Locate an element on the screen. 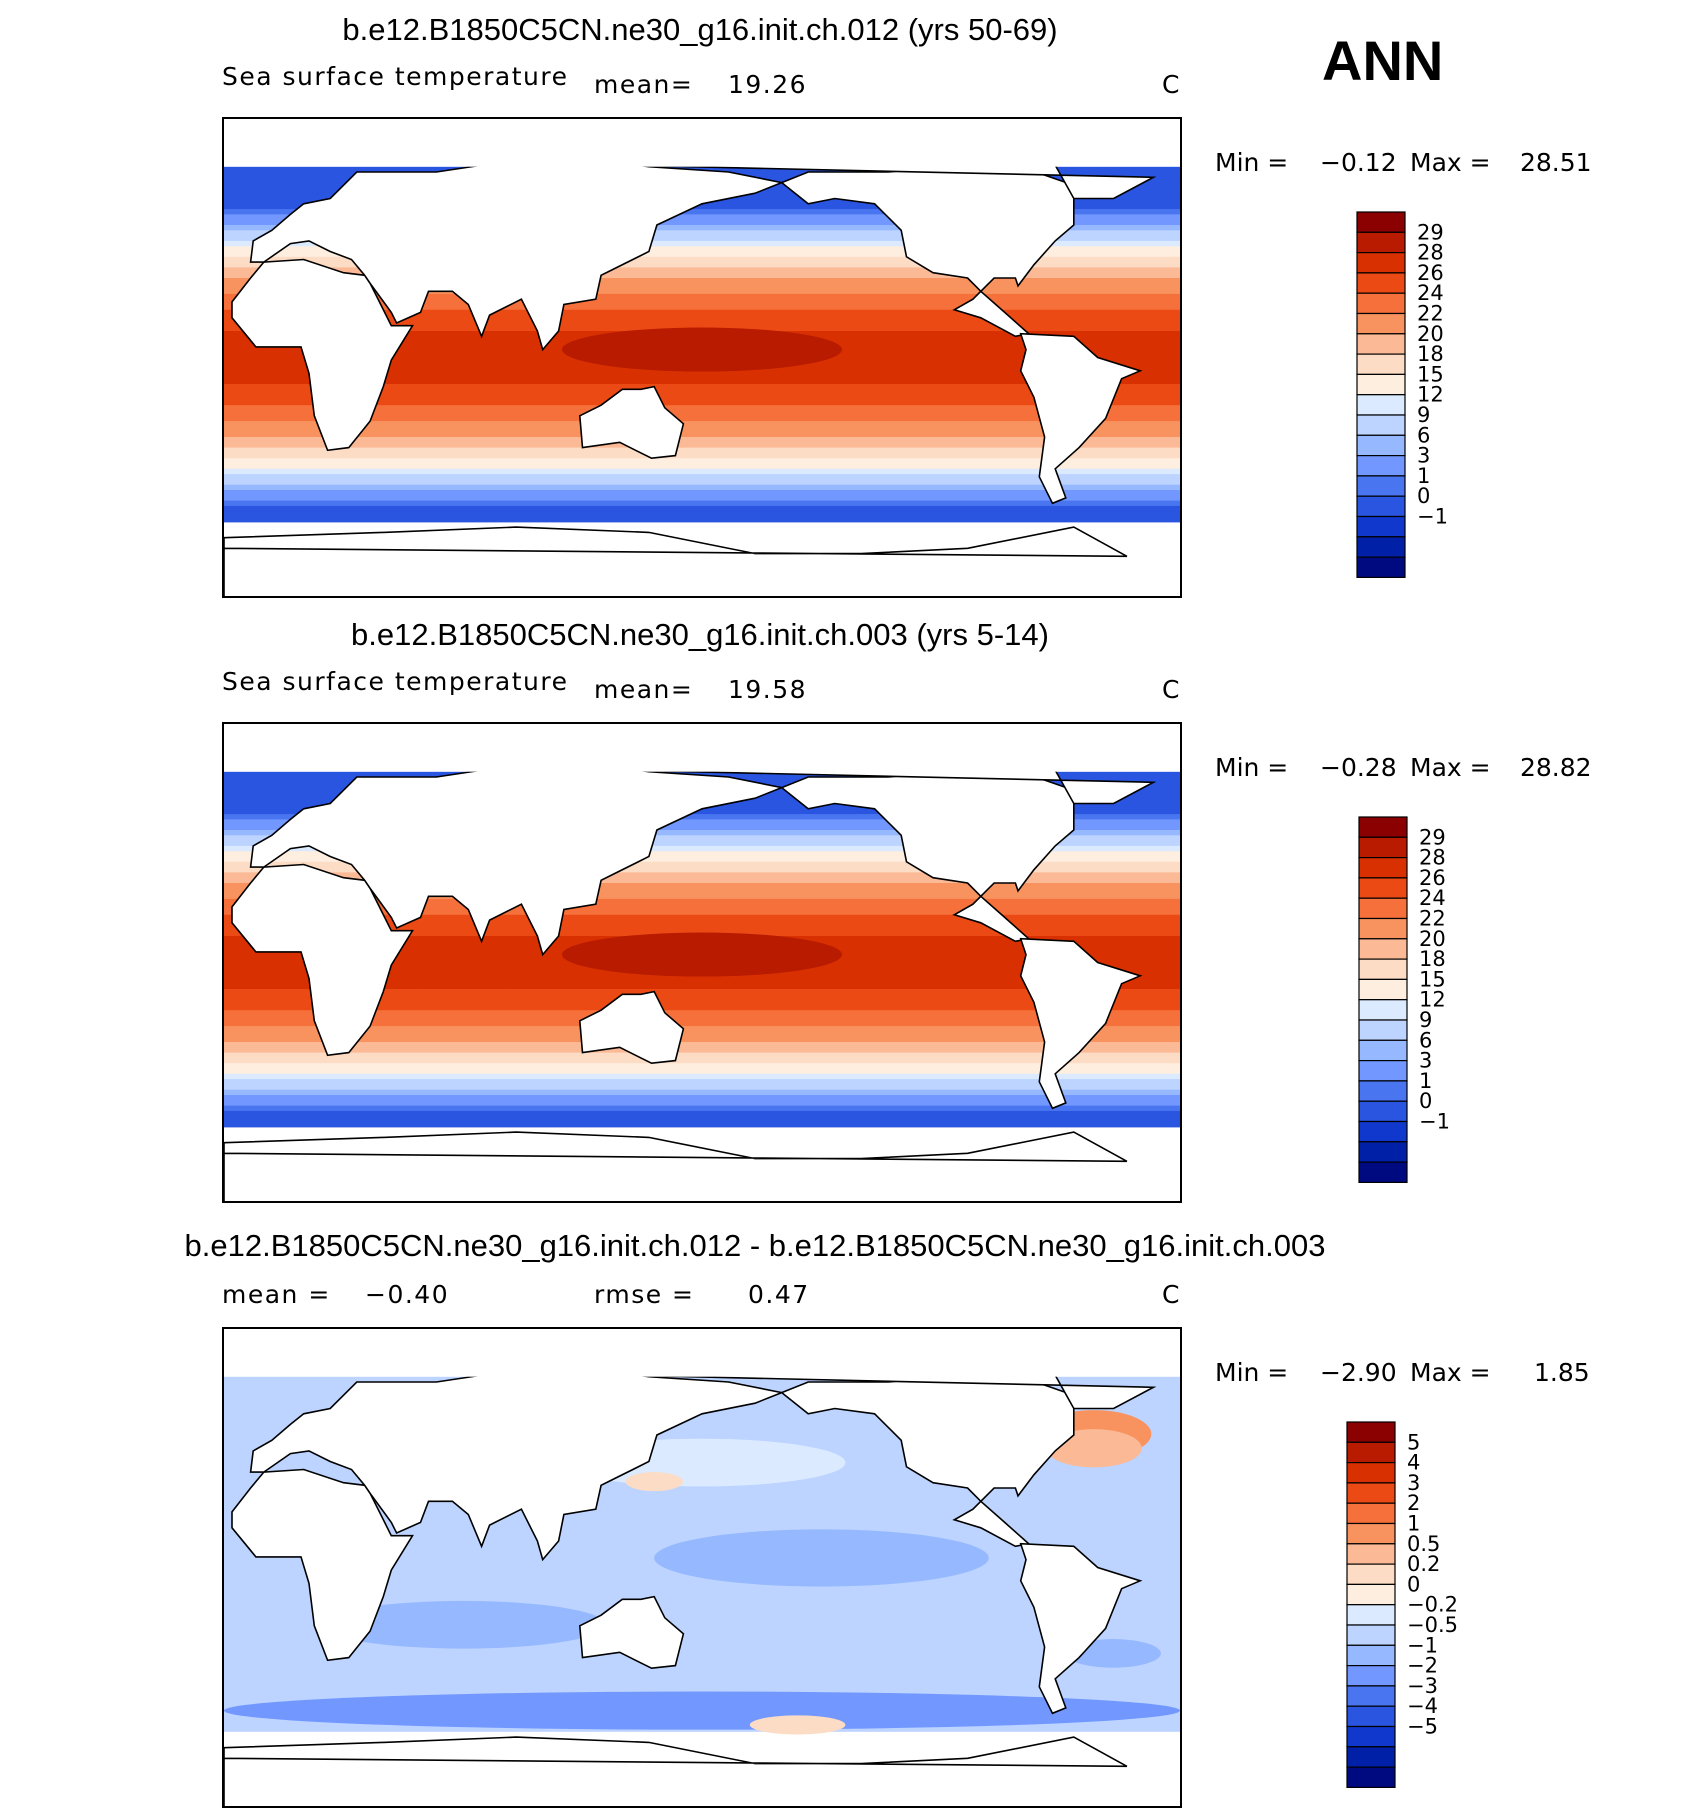 This screenshot has width=1705, height=1819. colorbar-tick-label: 2 is located at coordinates (1413, 1503).